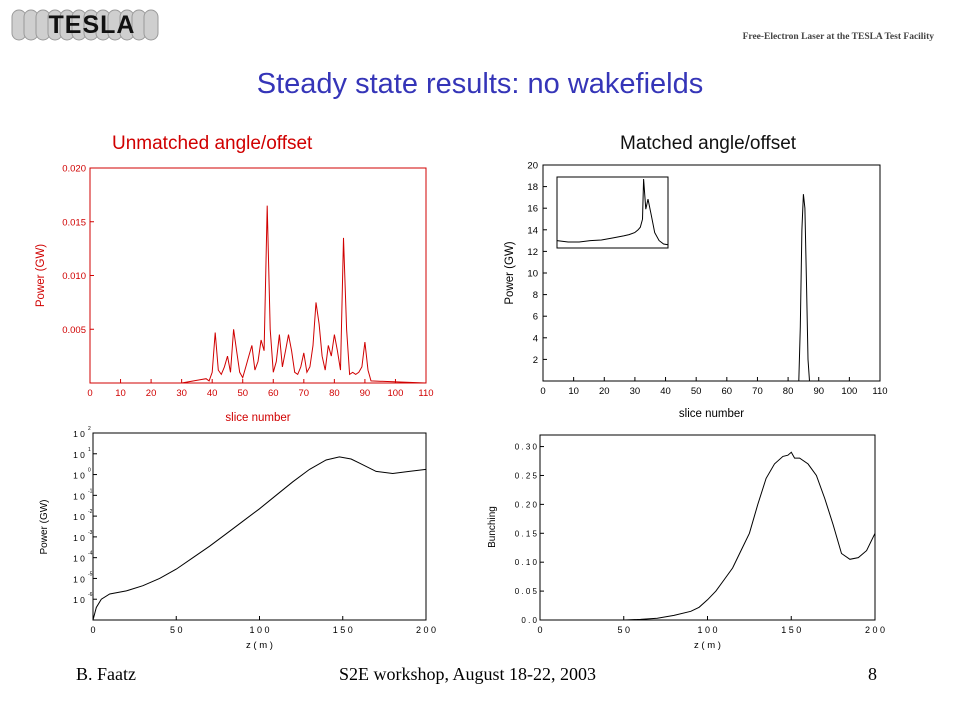 This screenshot has height=720, width=960. I want to click on power-z-y-tick-exponent-1: 1, so click(89, 450).